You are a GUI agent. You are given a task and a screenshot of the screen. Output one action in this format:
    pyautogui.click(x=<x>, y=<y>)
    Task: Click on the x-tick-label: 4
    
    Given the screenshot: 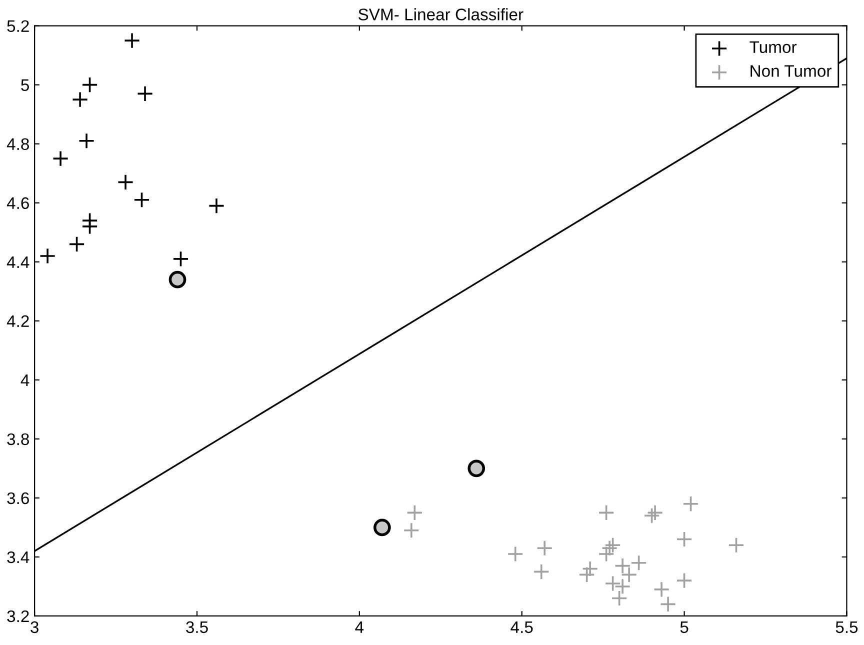 What is the action you would take?
    pyautogui.click(x=359, y=627)
    